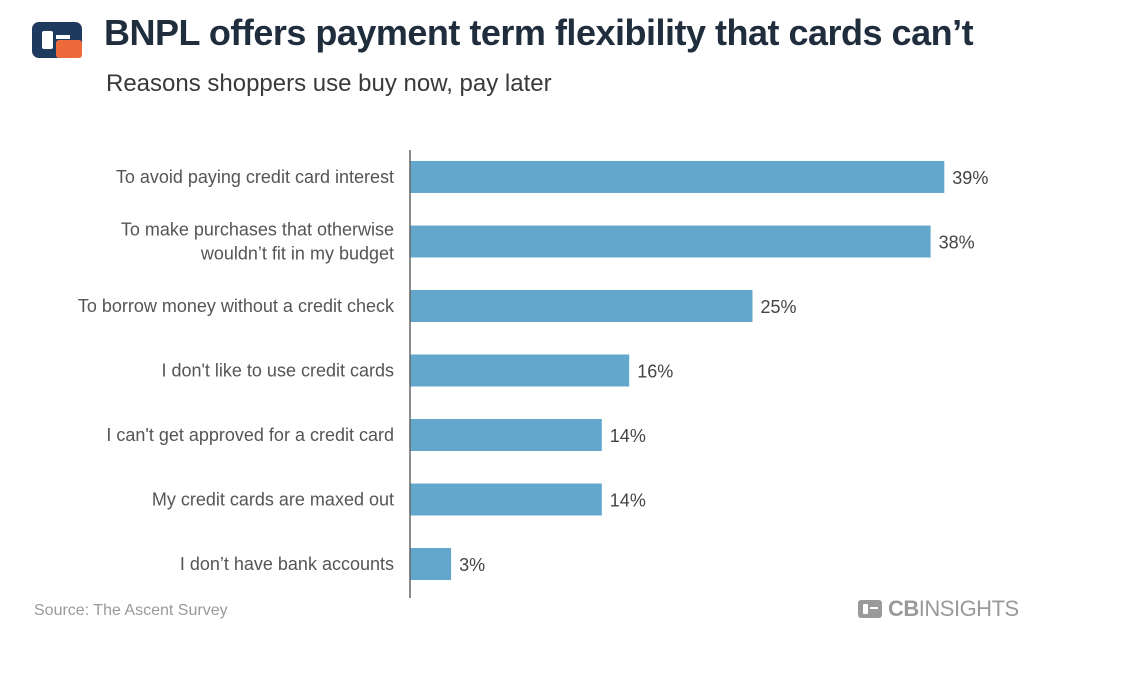 This screenshot has width=1134, height=674. I want to click on category-label: My credit cards are maxed out, so click(273, 500).